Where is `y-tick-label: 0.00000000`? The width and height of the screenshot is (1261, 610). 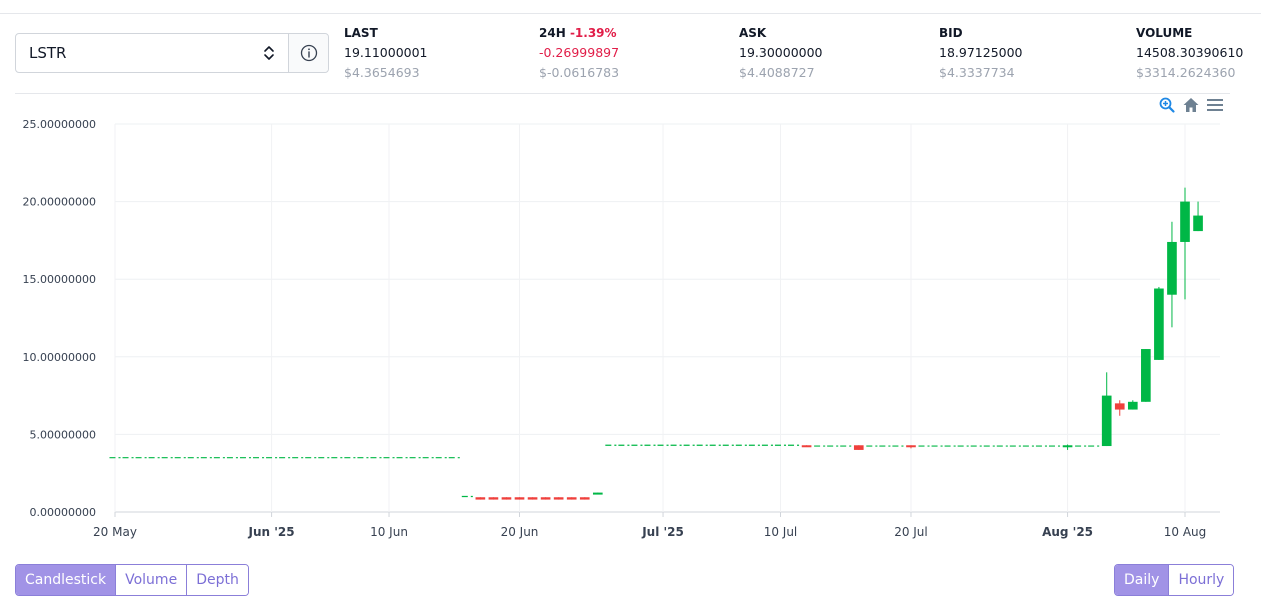 y-tick-label: 0.00000000 is located at coordinates (63, 512).